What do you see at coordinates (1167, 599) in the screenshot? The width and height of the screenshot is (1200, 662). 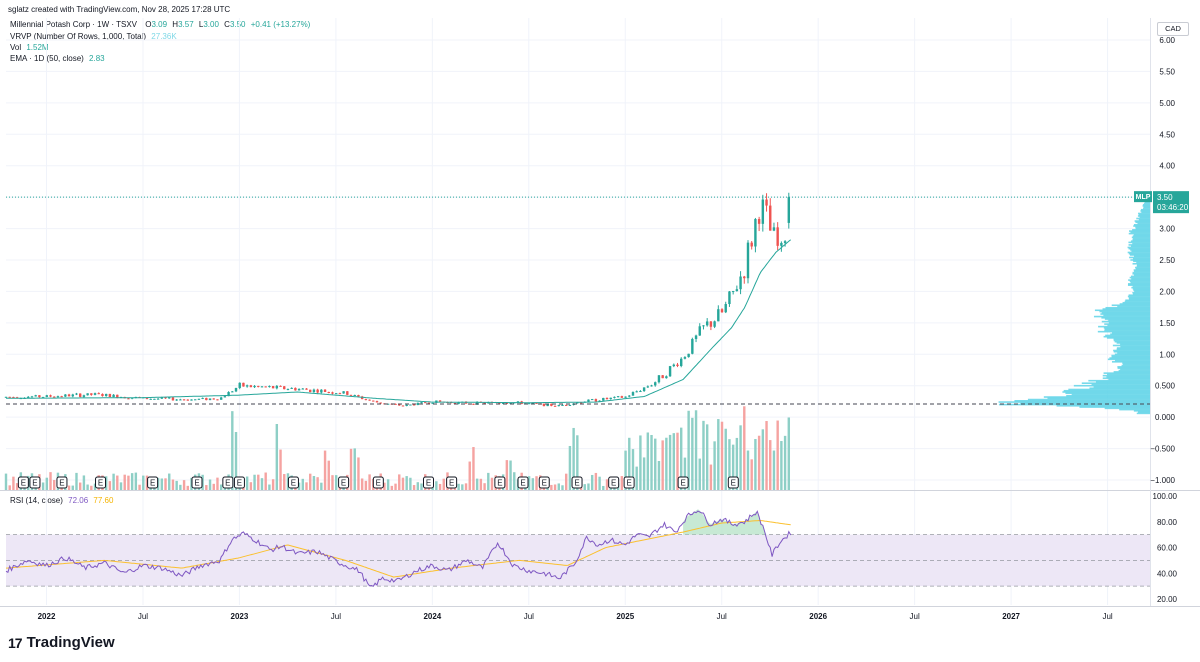 I see `rsi-tick-label: 20.00` at bounding box center [1167, 599].